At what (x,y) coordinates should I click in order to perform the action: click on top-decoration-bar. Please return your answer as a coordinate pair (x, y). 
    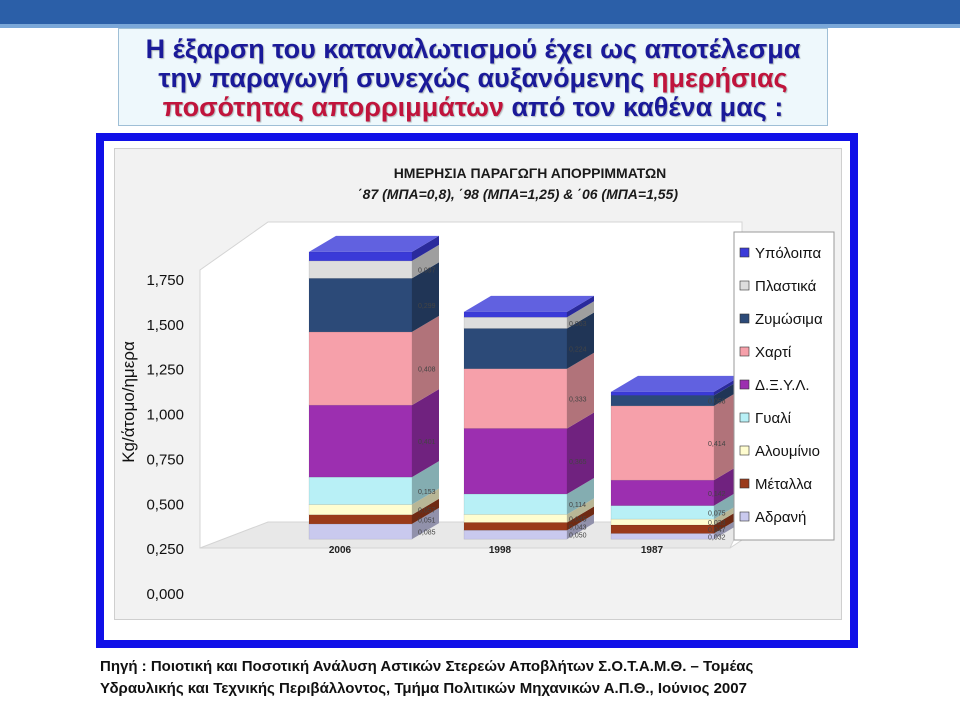
    Looking at the image, I should click on (480, 12).